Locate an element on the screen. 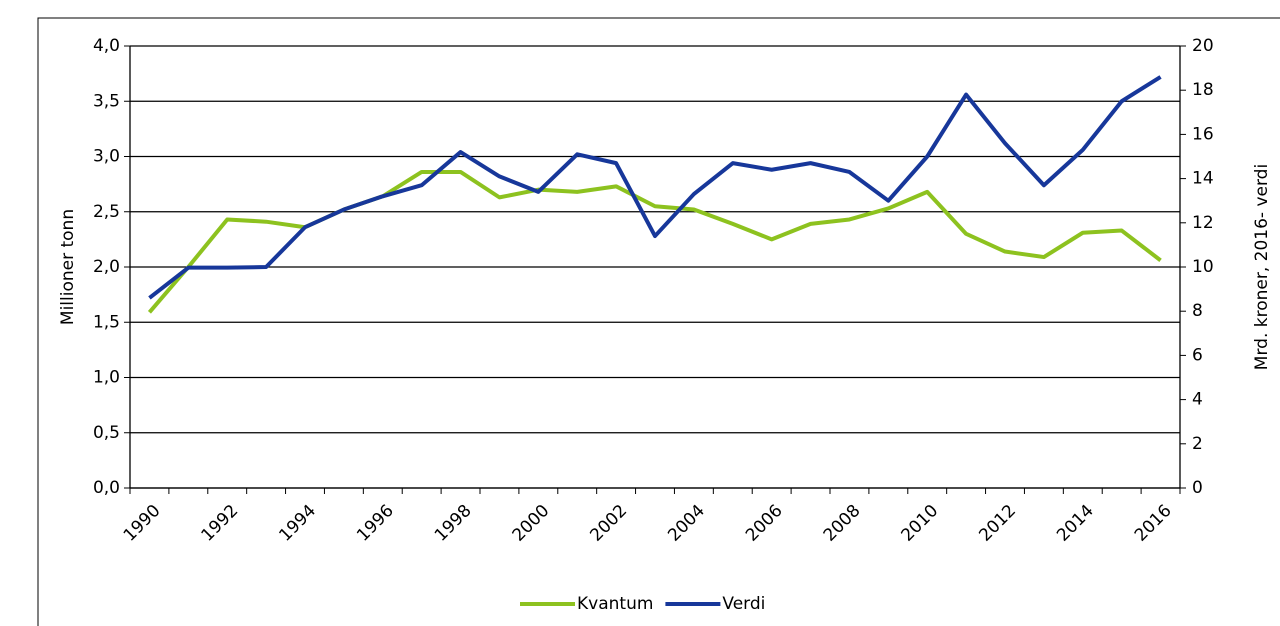 The width and height of the screenshot is (1280, 626). y-tick-label: 3,5 is located at coordinates (106, 101).